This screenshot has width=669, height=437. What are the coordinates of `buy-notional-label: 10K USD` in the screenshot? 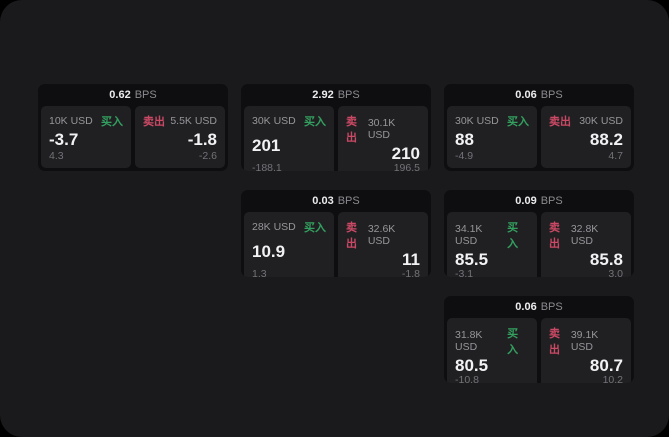 It's located at (71, 121).